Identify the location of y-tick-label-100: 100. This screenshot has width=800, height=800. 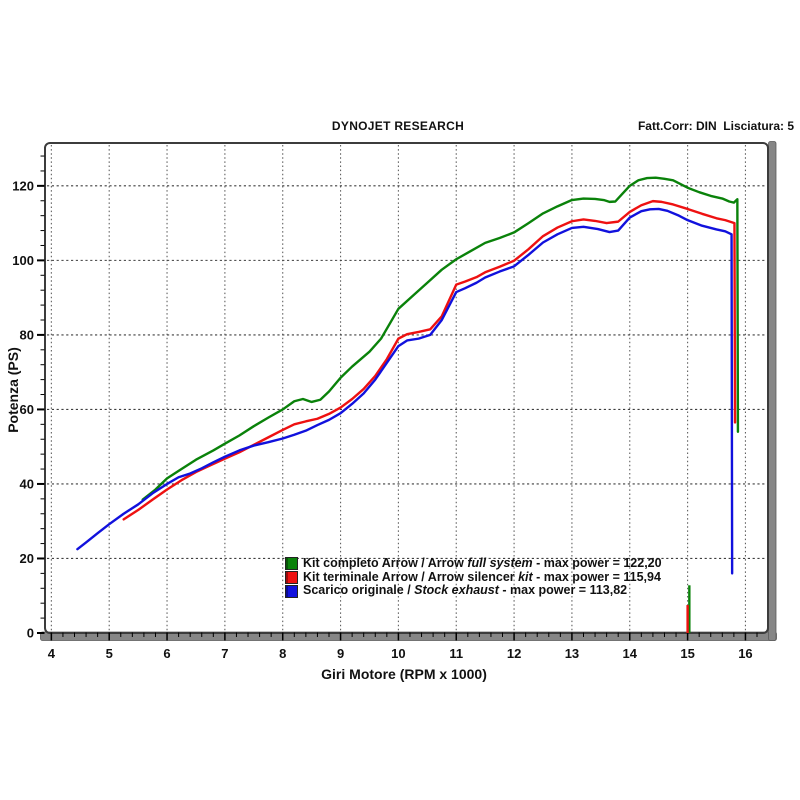
(23, 260).